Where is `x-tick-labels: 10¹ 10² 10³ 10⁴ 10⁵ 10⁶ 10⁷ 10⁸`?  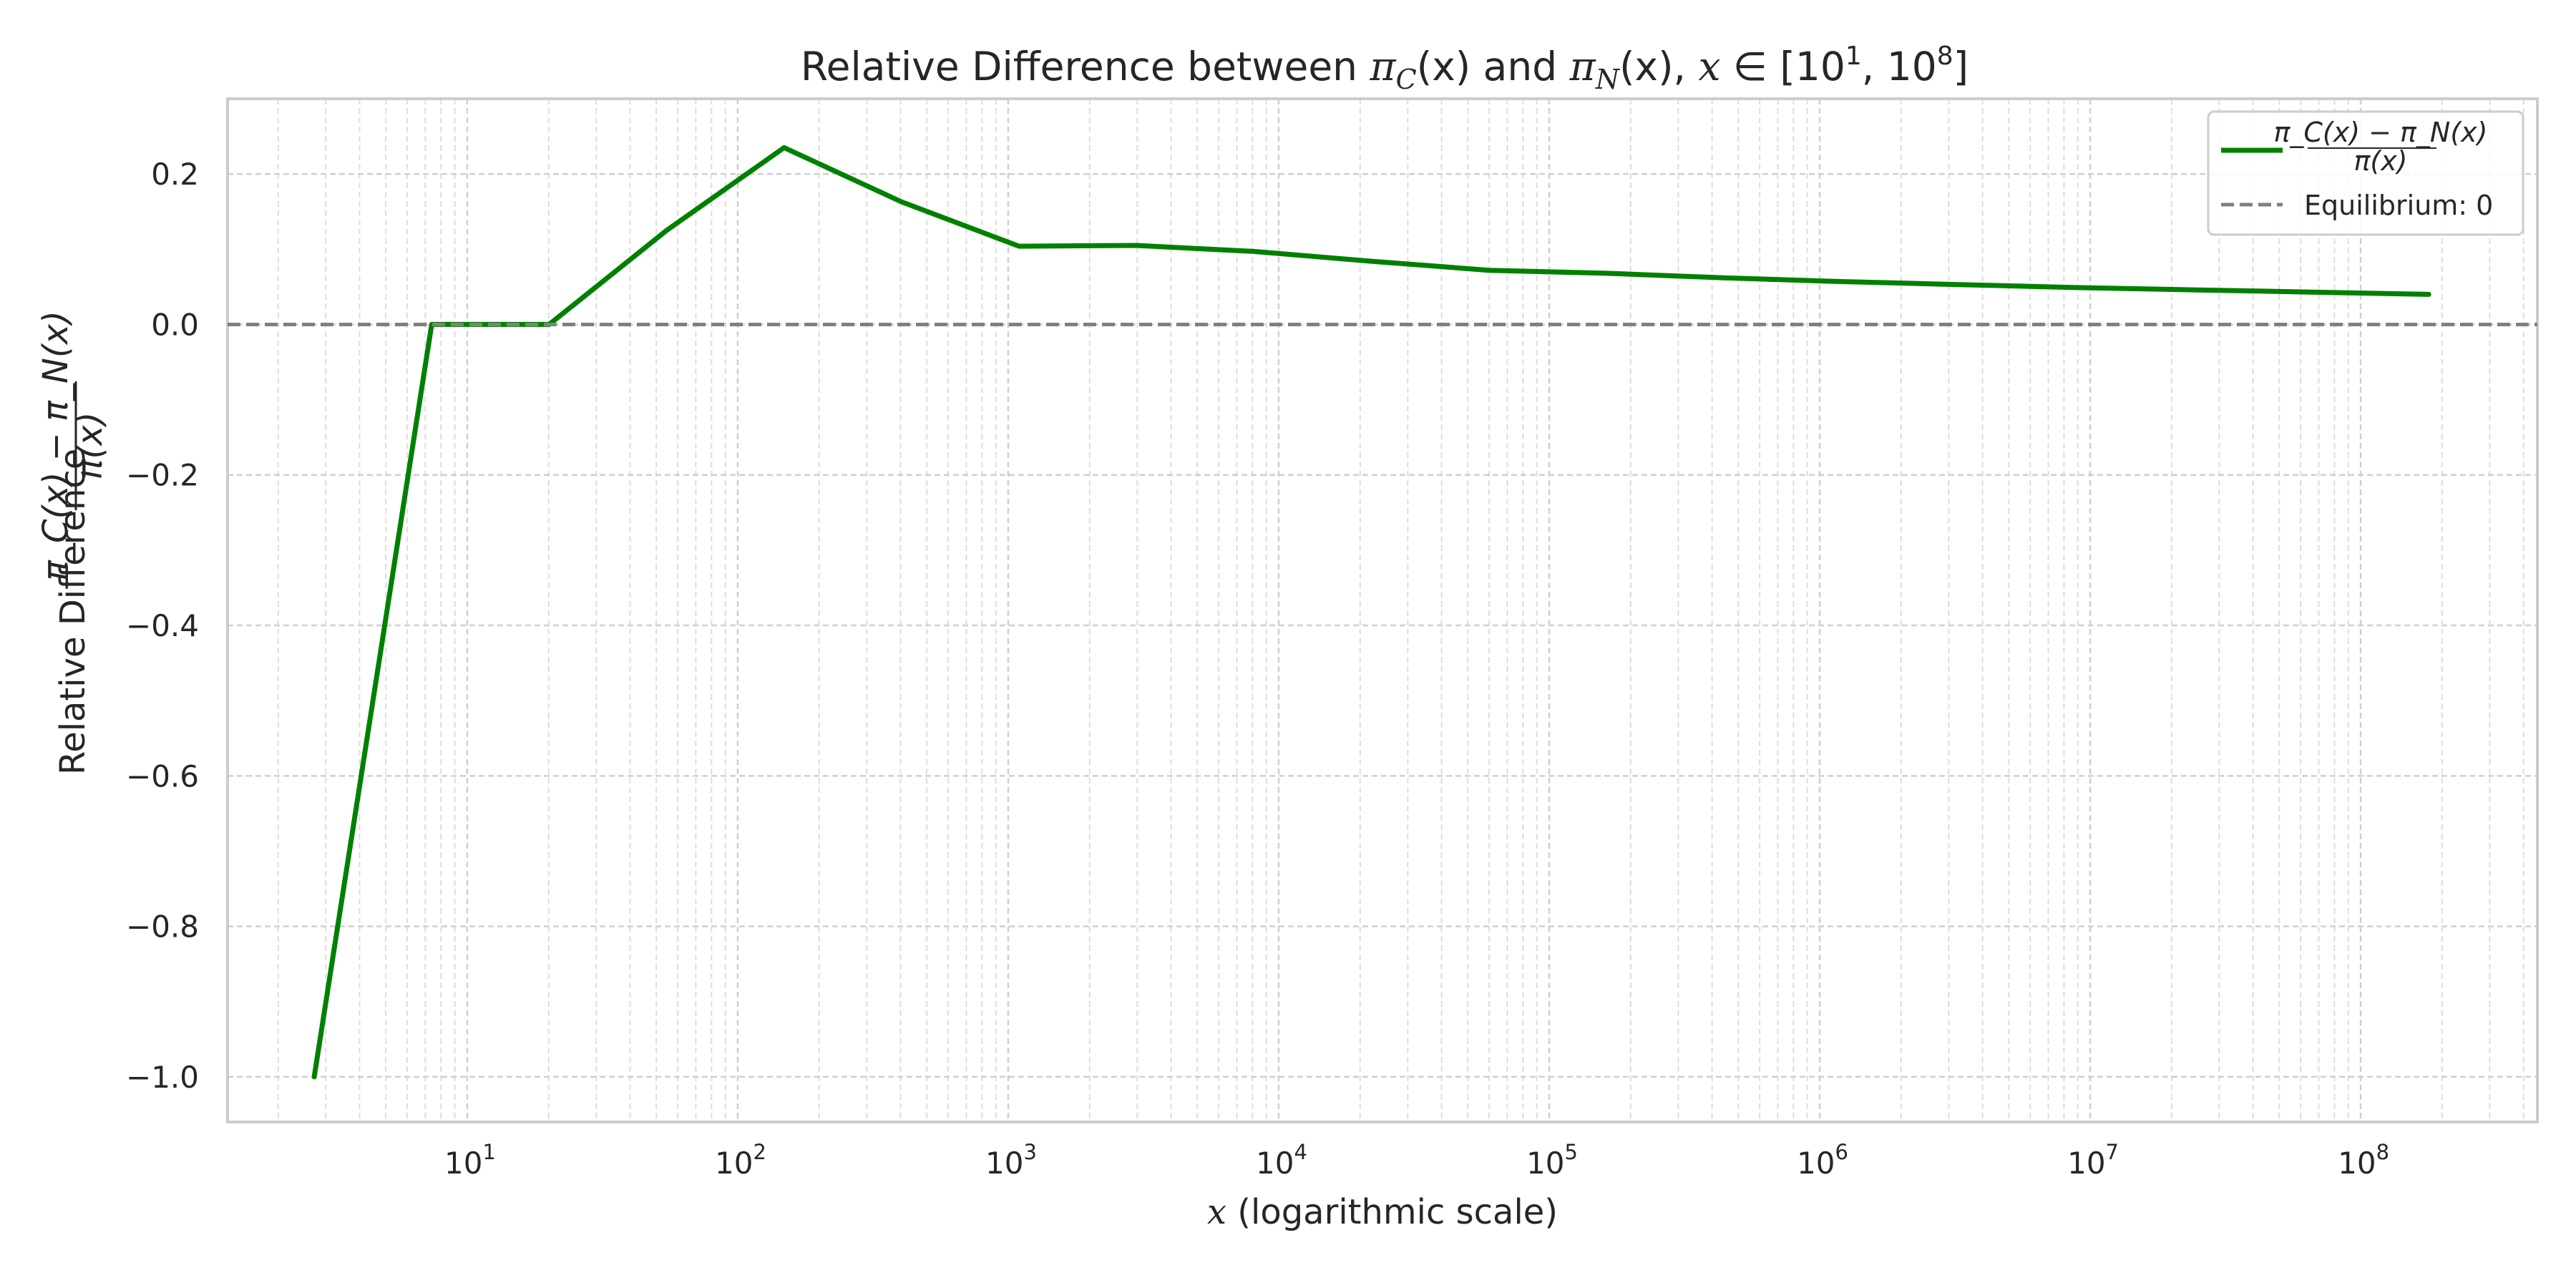
x-tick-labels: 10¹ 10² 10³ 10⁴ 10⁵ 10⁶ 10⁷ 10⁸ is located at coordinates (1416, 1160).